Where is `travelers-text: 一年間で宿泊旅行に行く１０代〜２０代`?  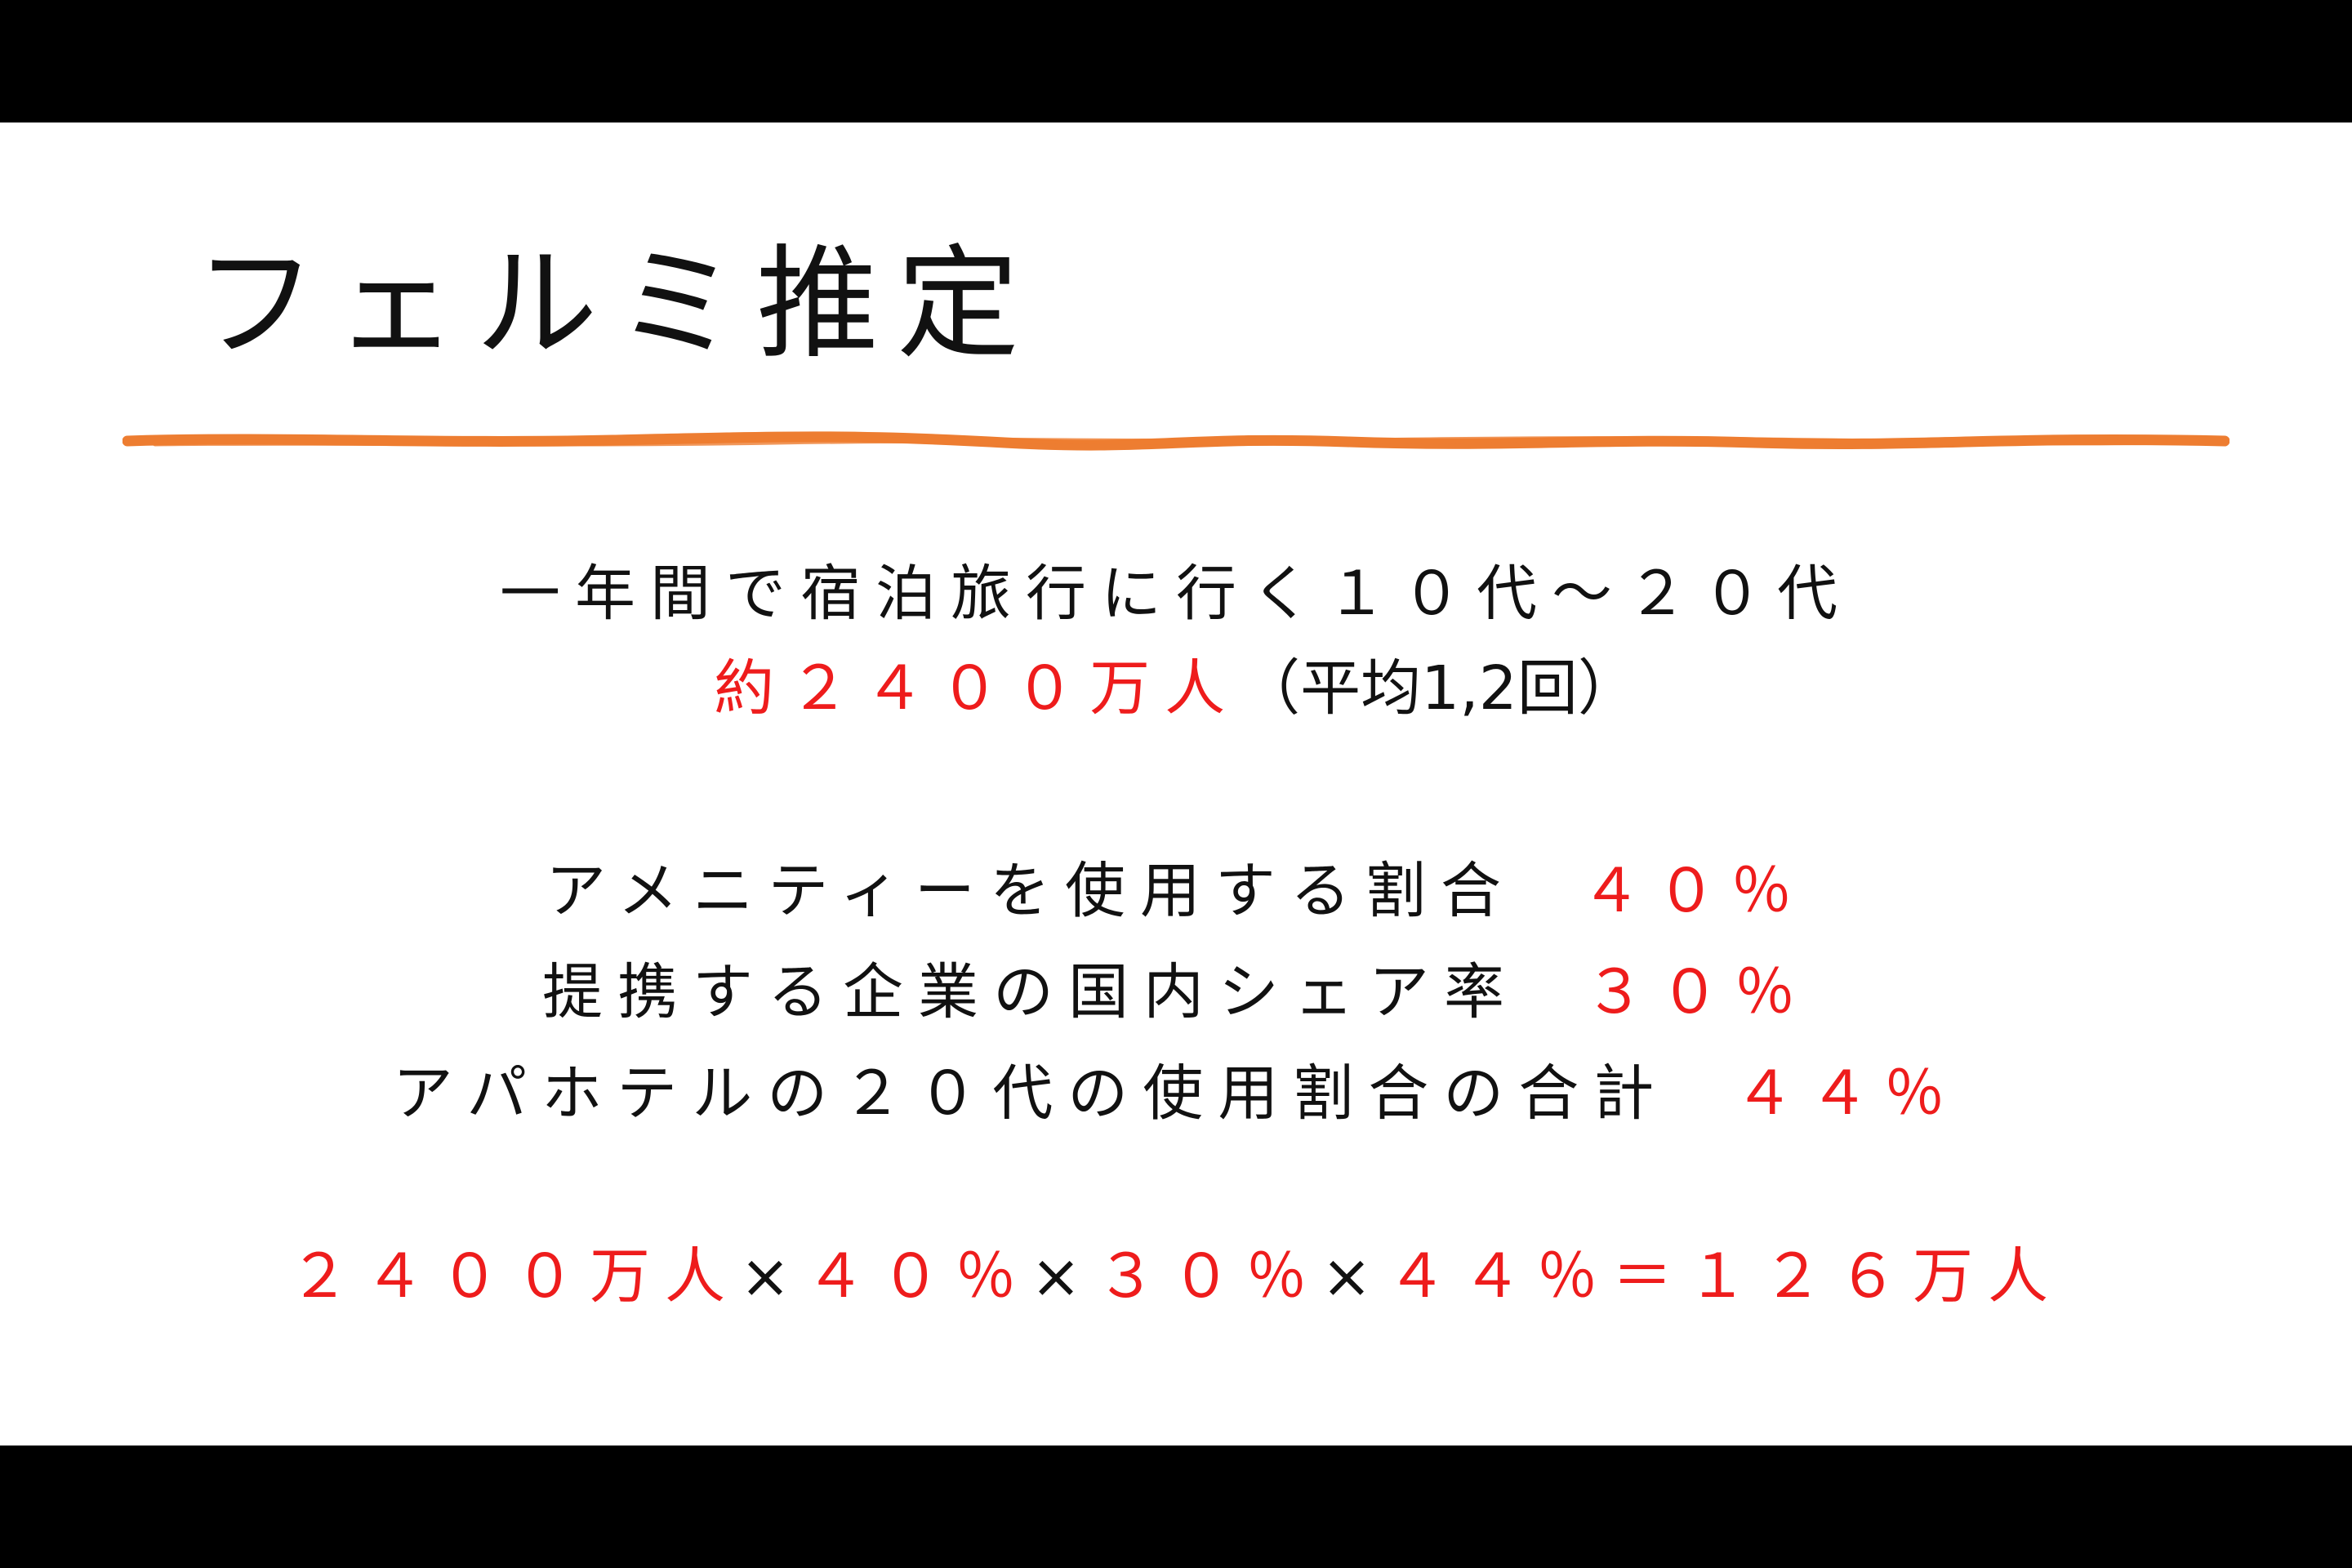
travelers-text: 一年間で宿泊旅行に行く１０代〜２０代 is located at coordinates (1176, 594).